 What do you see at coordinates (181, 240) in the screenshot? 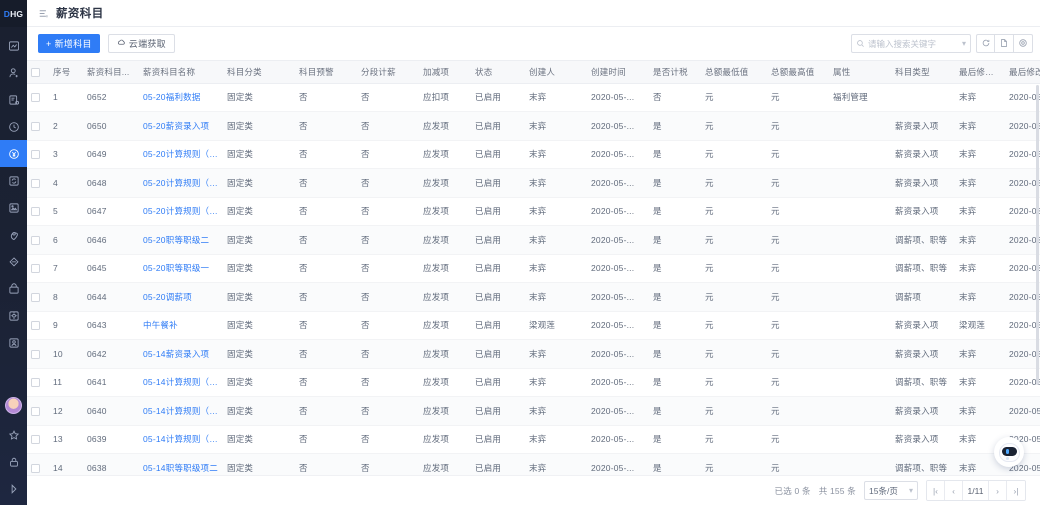
I see `row-name: 05-20职等职级二` at bounding box center [181, 240].